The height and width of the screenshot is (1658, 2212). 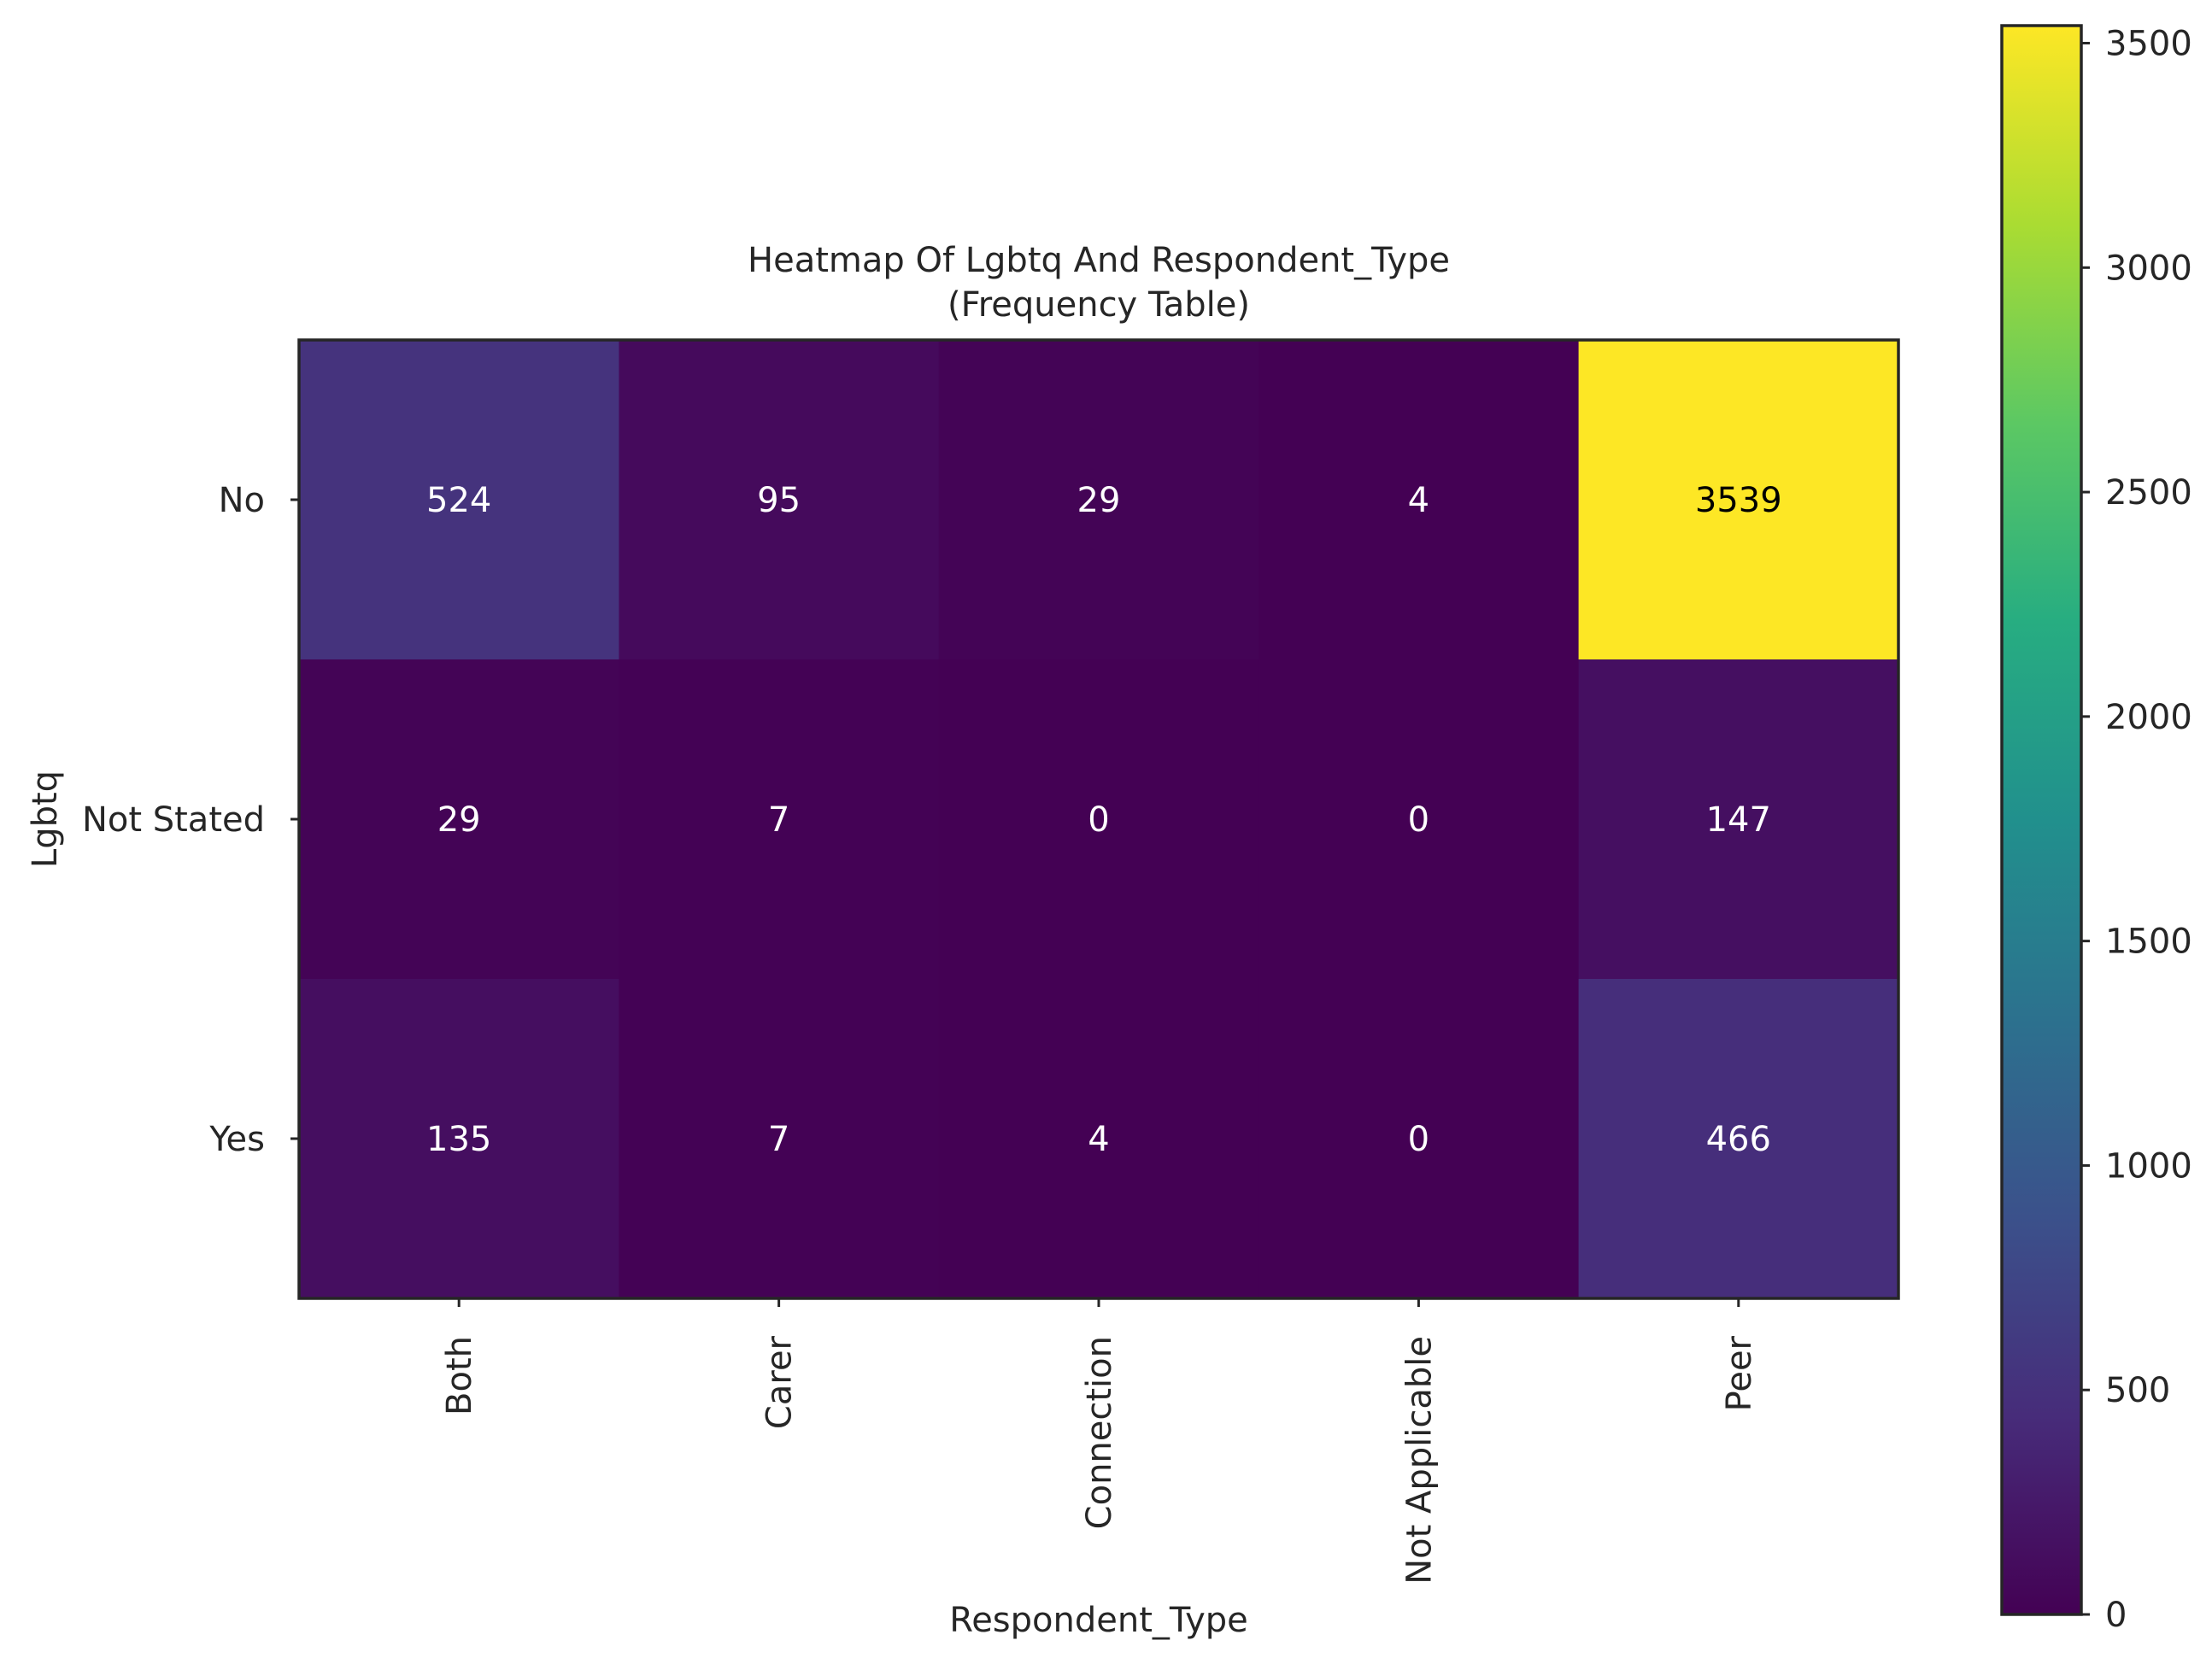 I want to click on y-tick-label: Yes, so click(x=237, y=1139).